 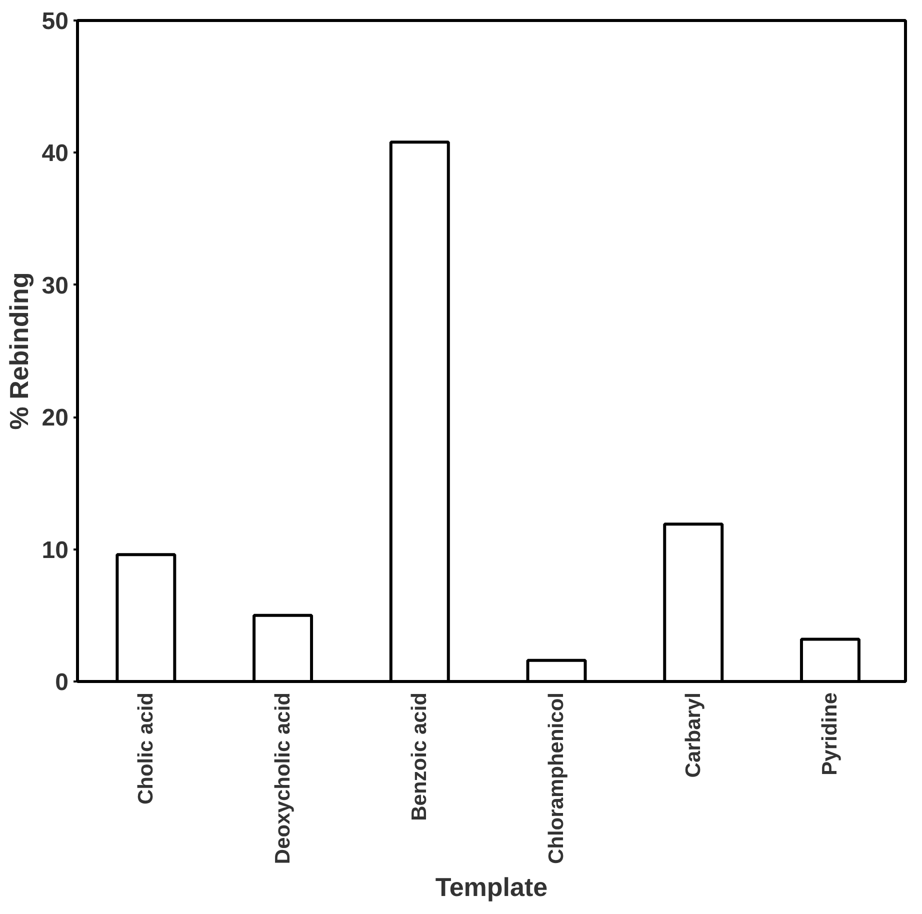 I want to click on x-tick-label: Benzoic acid, so click(x=420, y=756).